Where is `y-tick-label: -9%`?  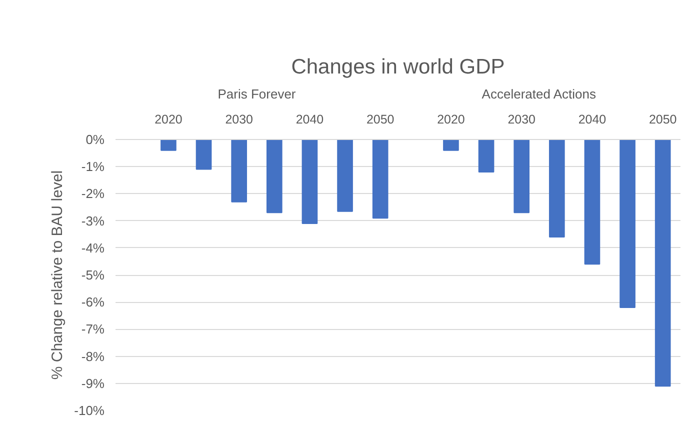 y-tick-label: -9% is located at coordinates (93, 383).